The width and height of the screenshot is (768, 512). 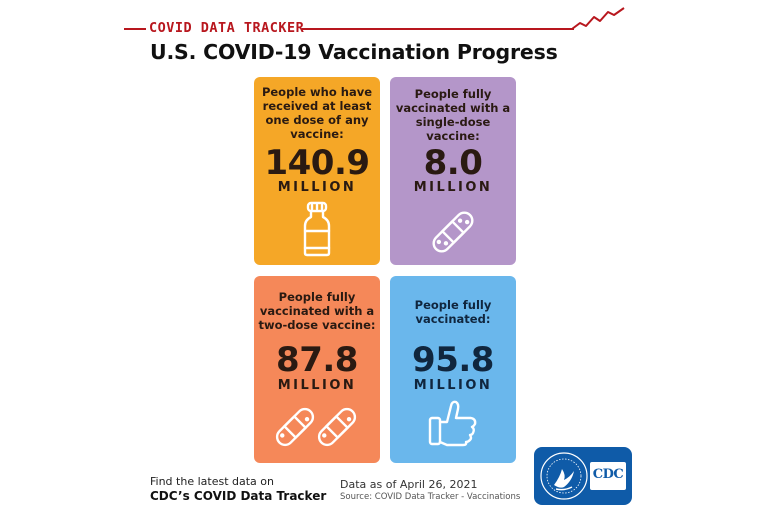 What do you see at coordinates (438, 29) in the screenshot?
I see `header-rule-right` at bounding box center [438, 29].